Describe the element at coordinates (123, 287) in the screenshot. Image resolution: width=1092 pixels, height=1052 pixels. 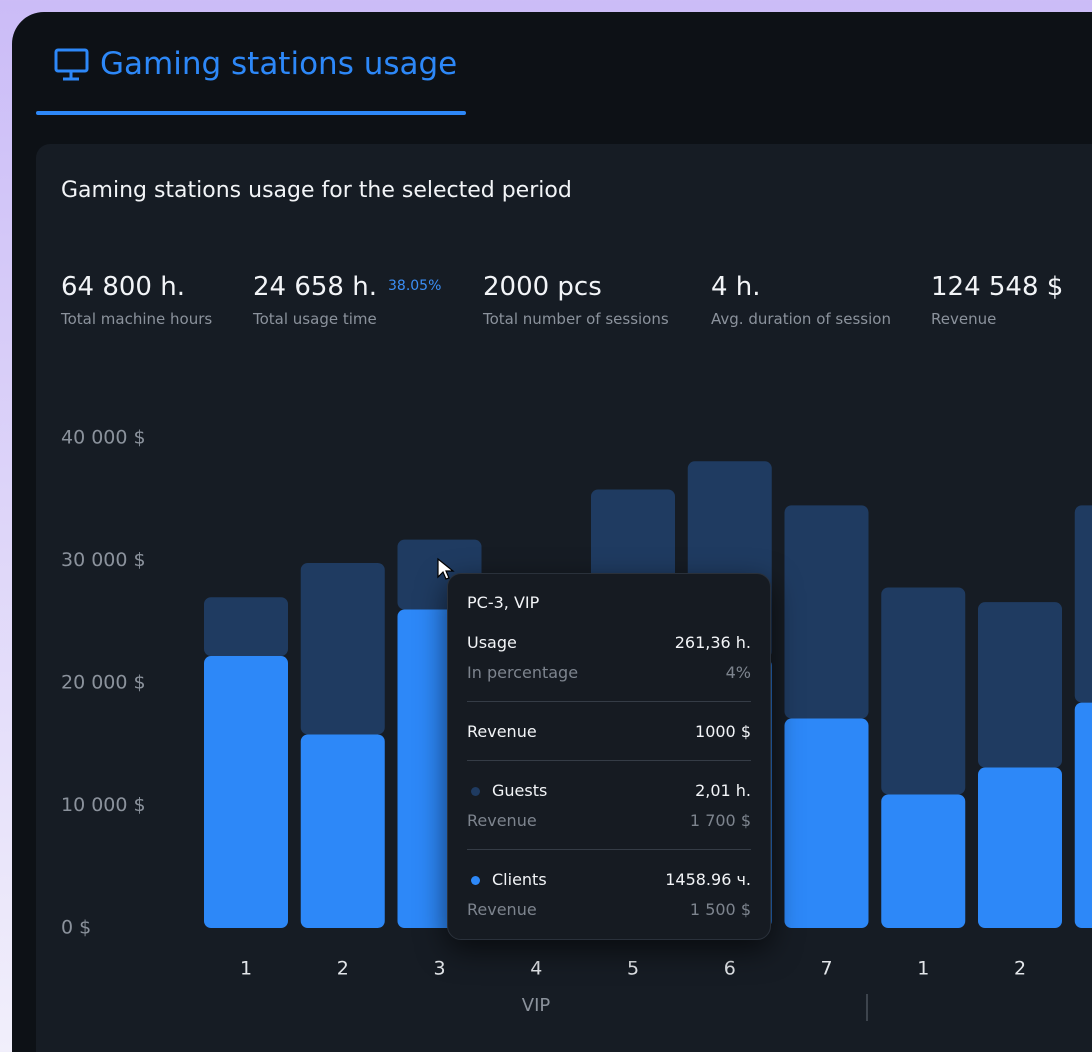
I see `stat-value: 64 800 h.` at that location.